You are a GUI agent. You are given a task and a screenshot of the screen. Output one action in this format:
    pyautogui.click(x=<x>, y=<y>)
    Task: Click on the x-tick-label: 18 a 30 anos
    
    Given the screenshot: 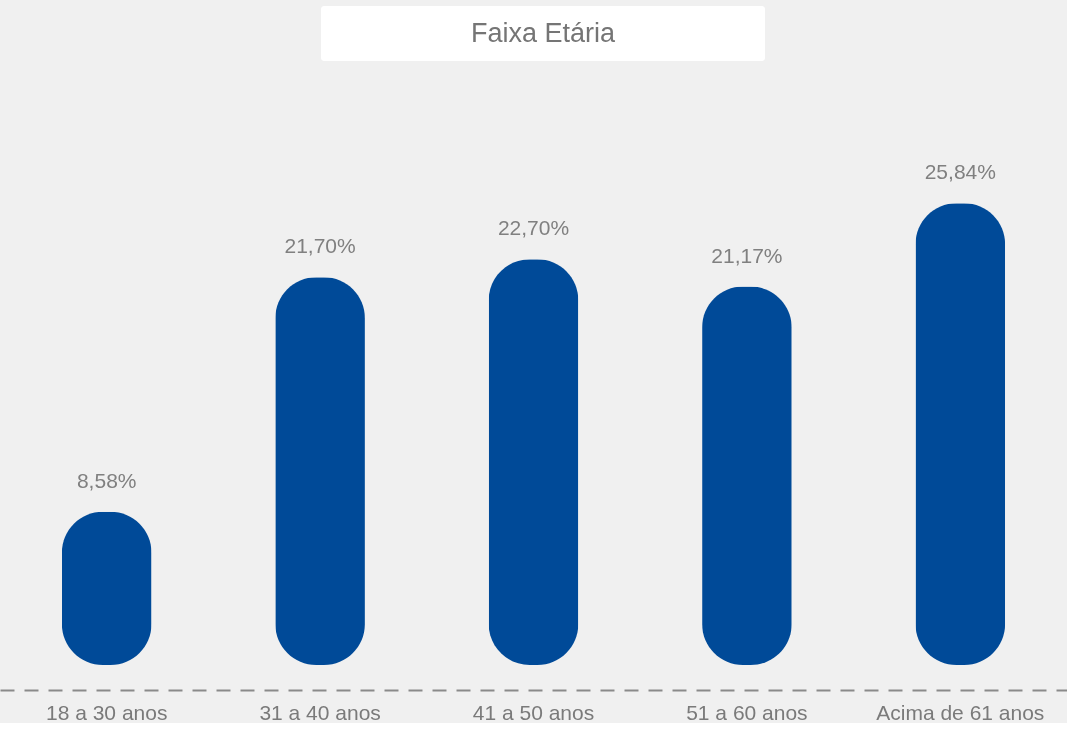 What is the action you would take?
    pyautogui.click(x=106, y=712)
    